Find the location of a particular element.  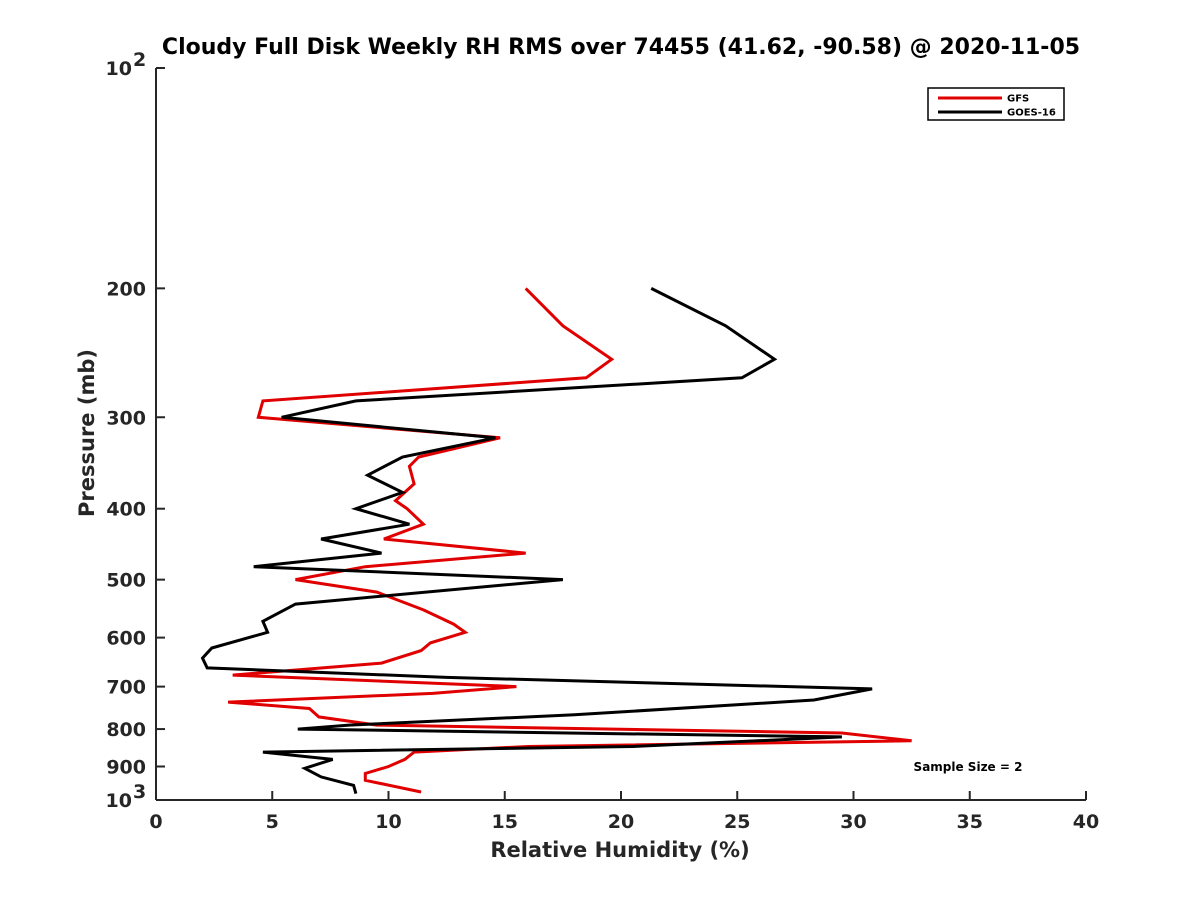

y-tick-label: 200 is located at coordinates (126, 289).